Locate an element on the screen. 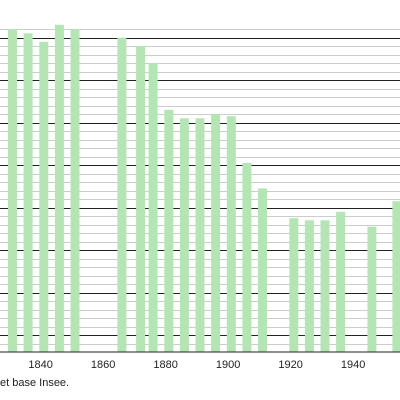  x-tick-label: 1920 is located at coordinates (290, 365).